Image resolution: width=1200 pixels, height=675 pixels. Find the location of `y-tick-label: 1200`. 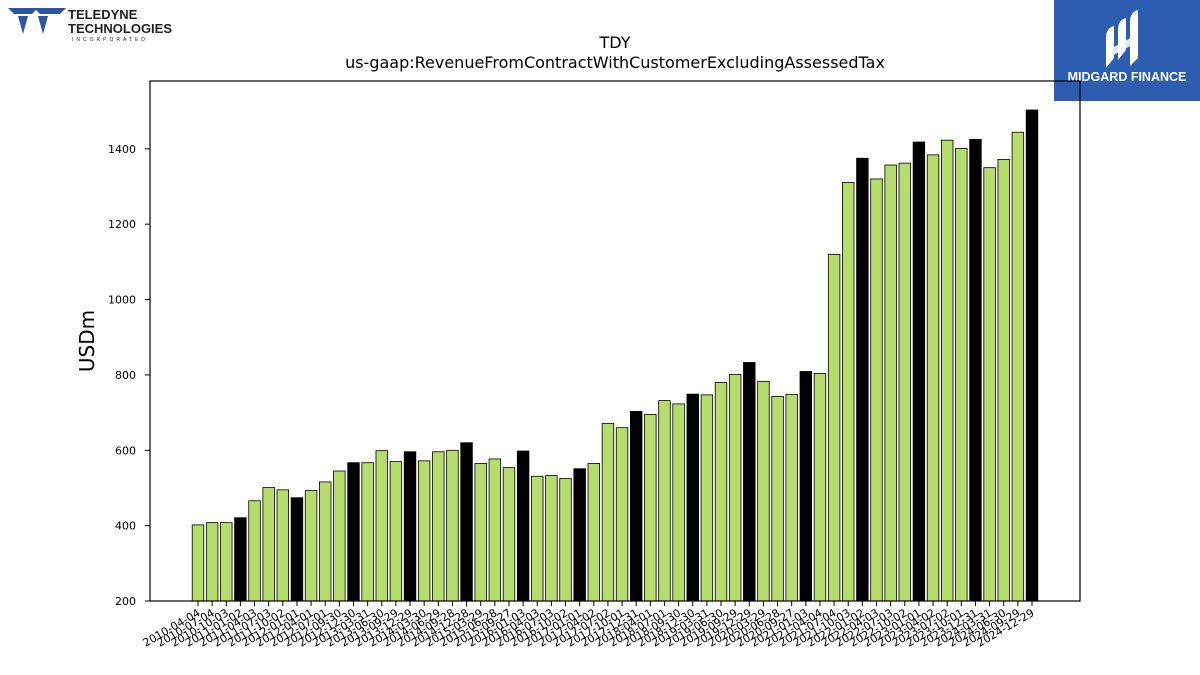

y-tick-label: 1200 is located at coordinates (122, 224).